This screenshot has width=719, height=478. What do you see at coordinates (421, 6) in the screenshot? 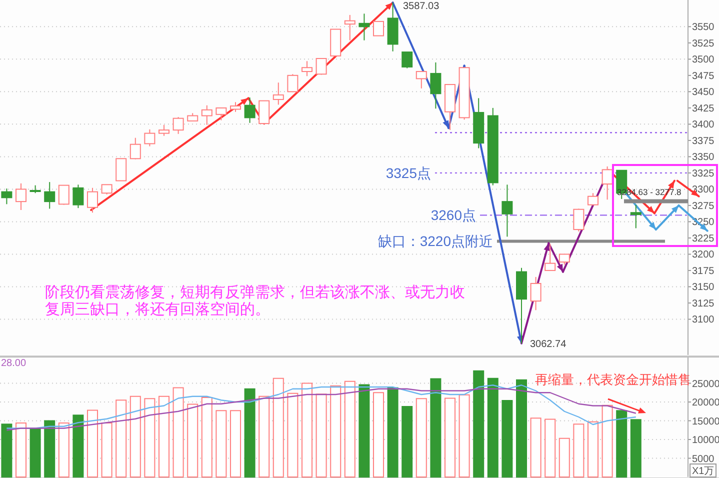
I see `annotation: 3587.03` at bounding box center [421, 6].